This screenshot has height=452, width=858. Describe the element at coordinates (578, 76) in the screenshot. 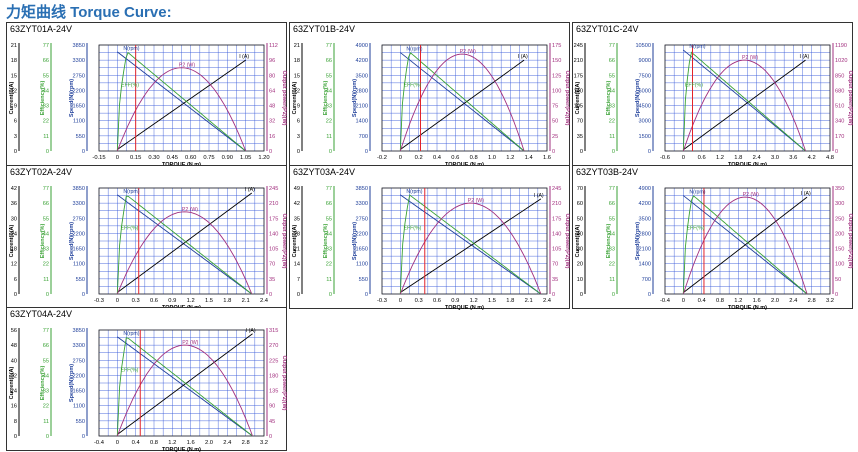

I see `y-tick-label: 175` at that location.